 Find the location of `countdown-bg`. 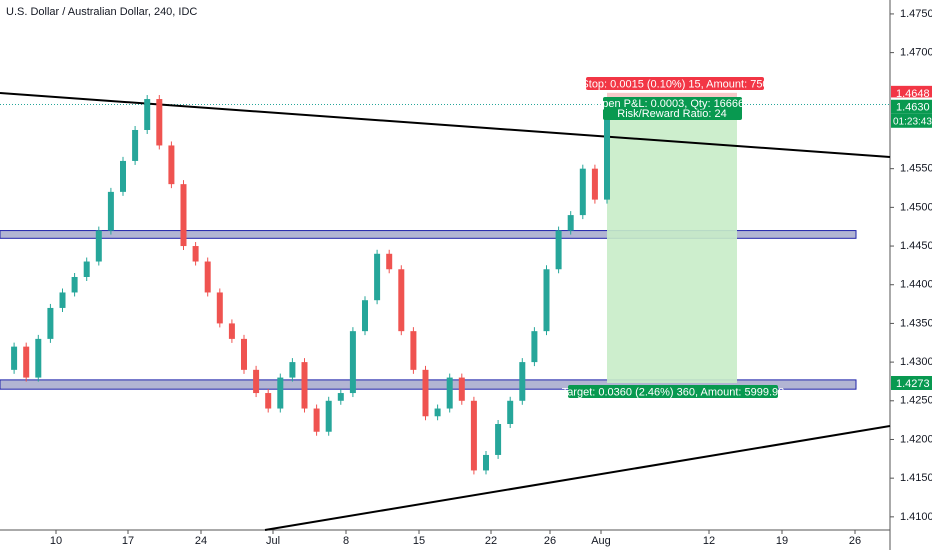

countdown-bg is located at coordinates (911, 120).